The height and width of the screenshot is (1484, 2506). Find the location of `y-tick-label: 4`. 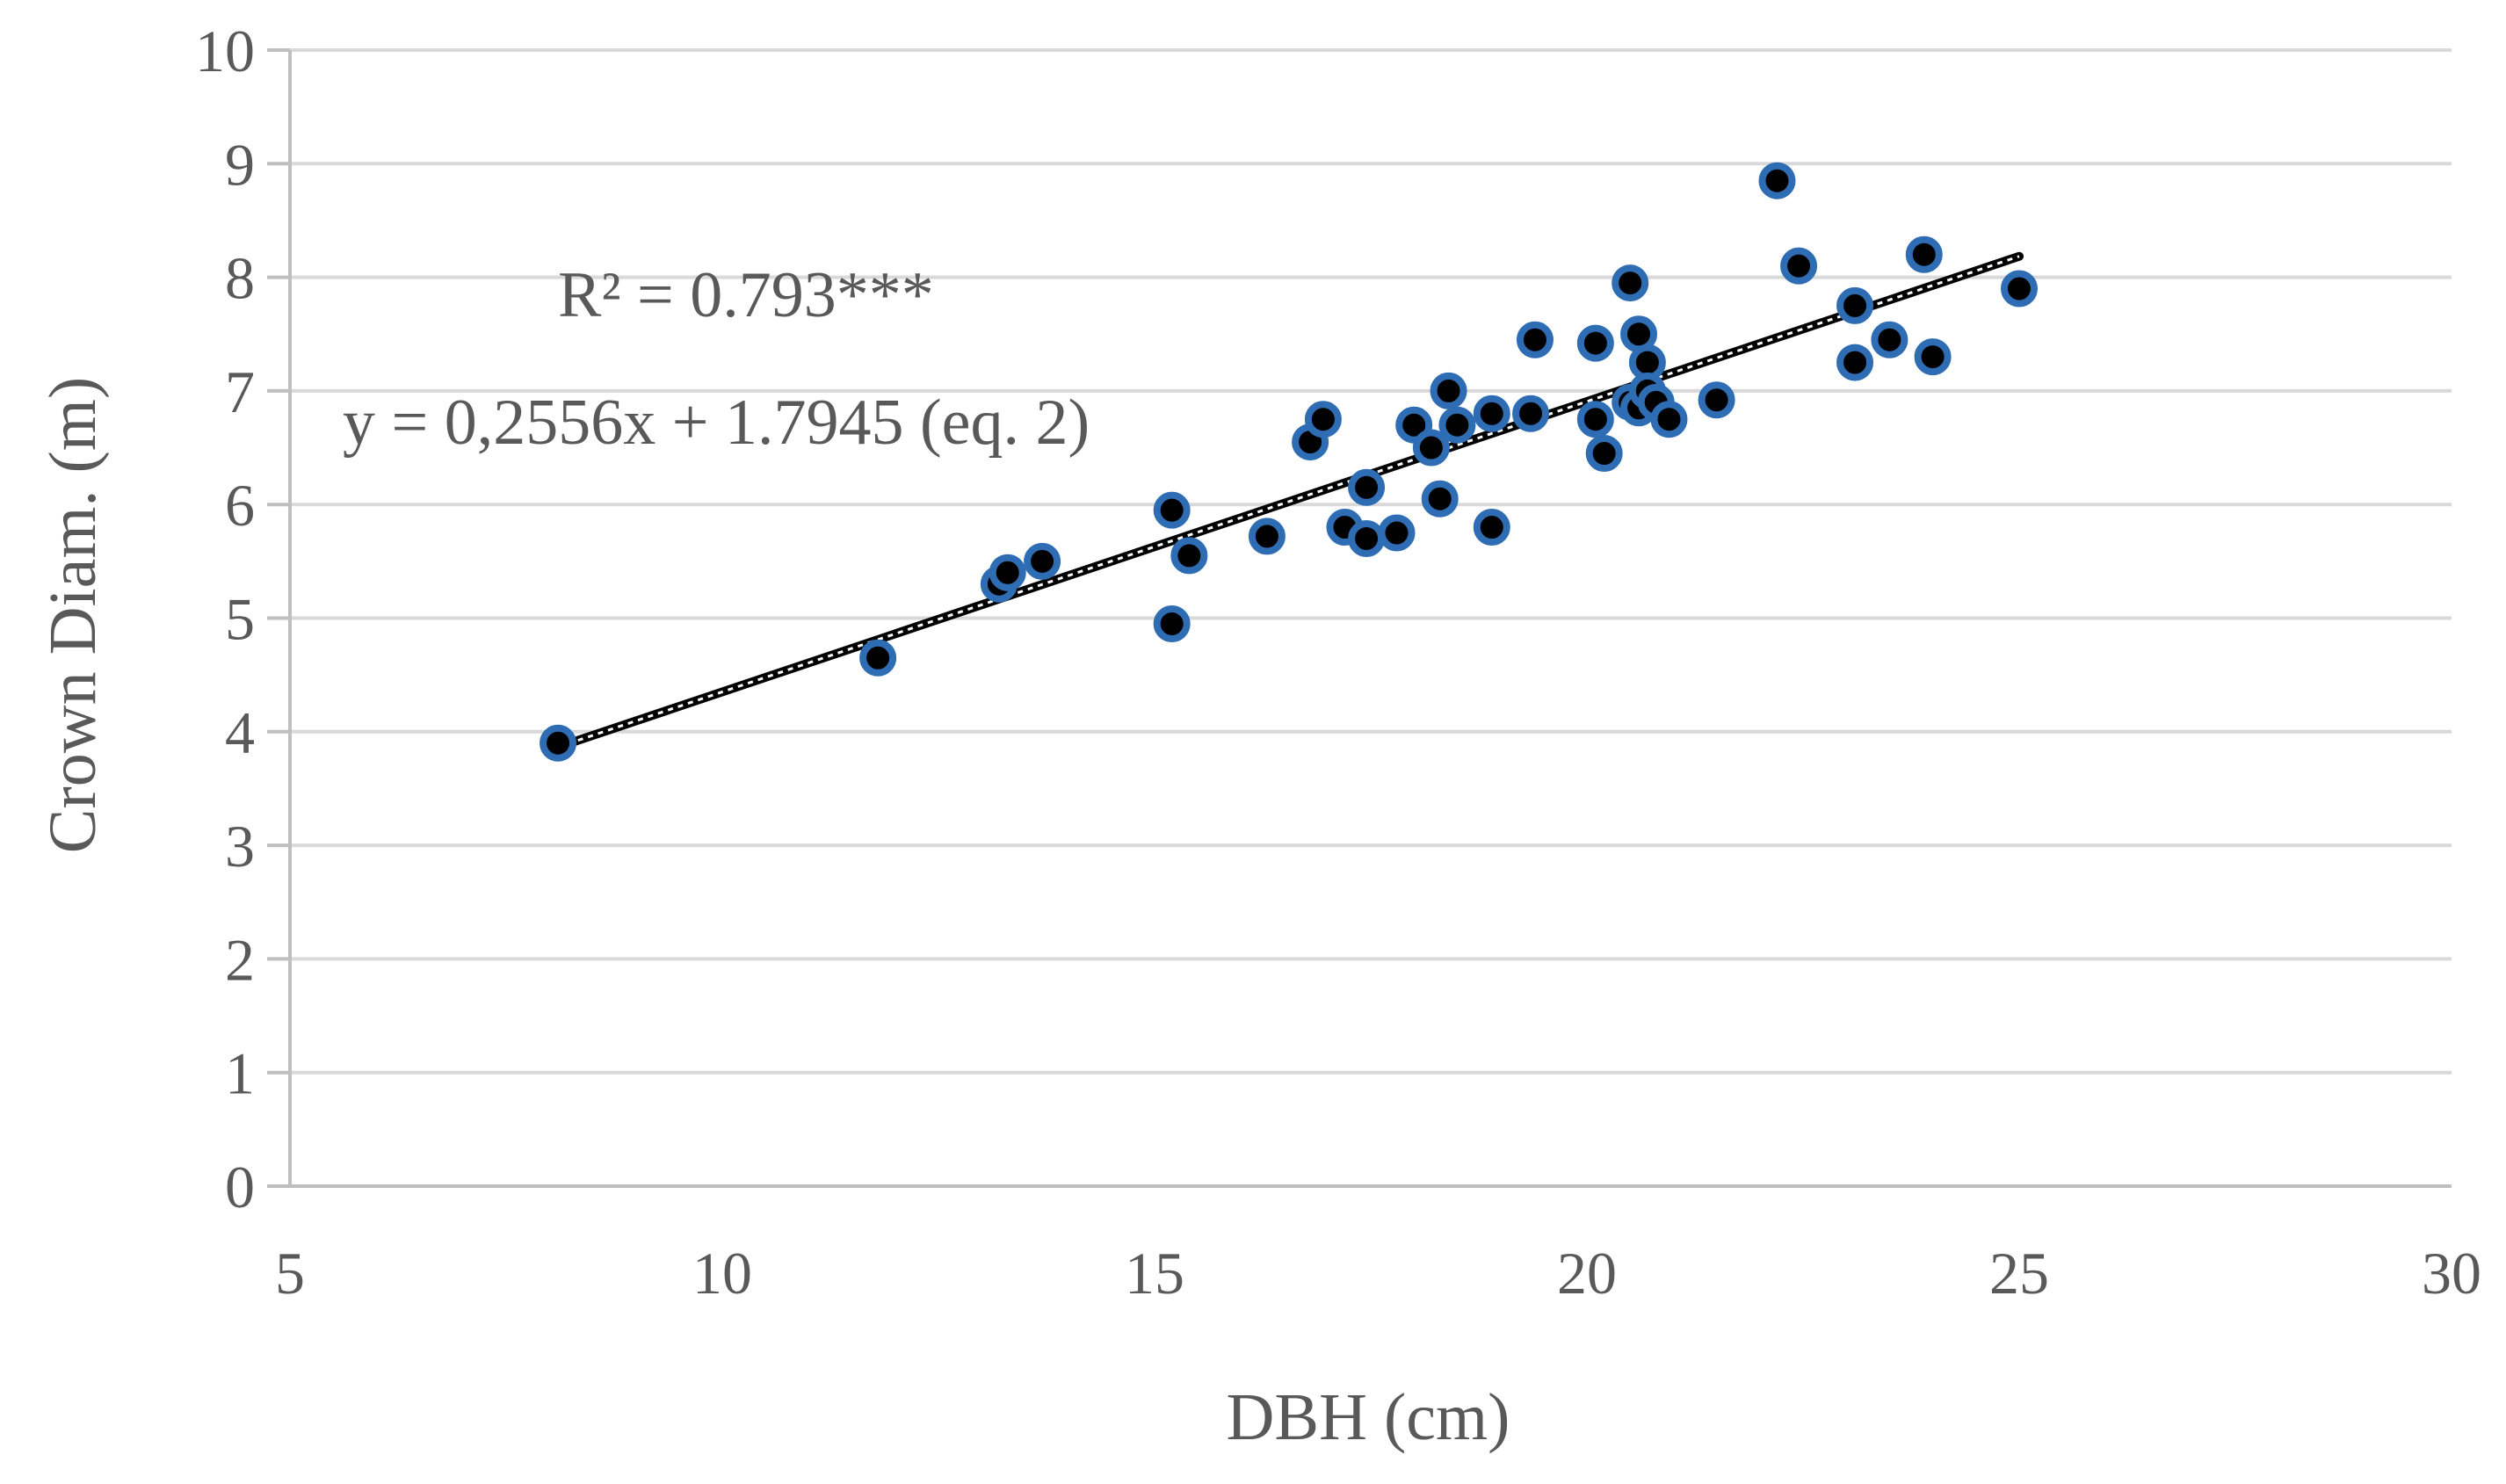

y-tick-label: 4 is located at coordinates (240, 732).